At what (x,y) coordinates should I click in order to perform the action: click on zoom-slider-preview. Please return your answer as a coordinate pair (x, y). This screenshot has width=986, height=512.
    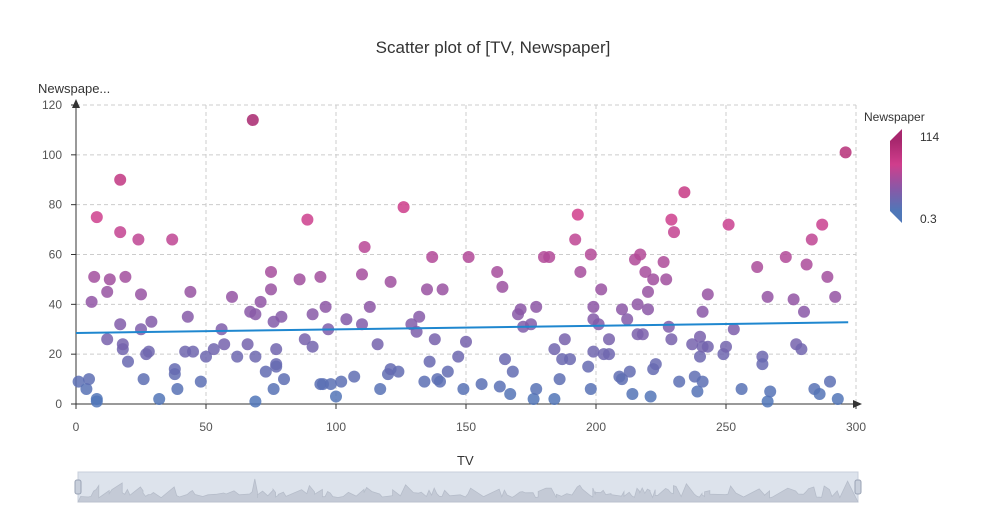
    Looking at the image, I should click on (468, 490).